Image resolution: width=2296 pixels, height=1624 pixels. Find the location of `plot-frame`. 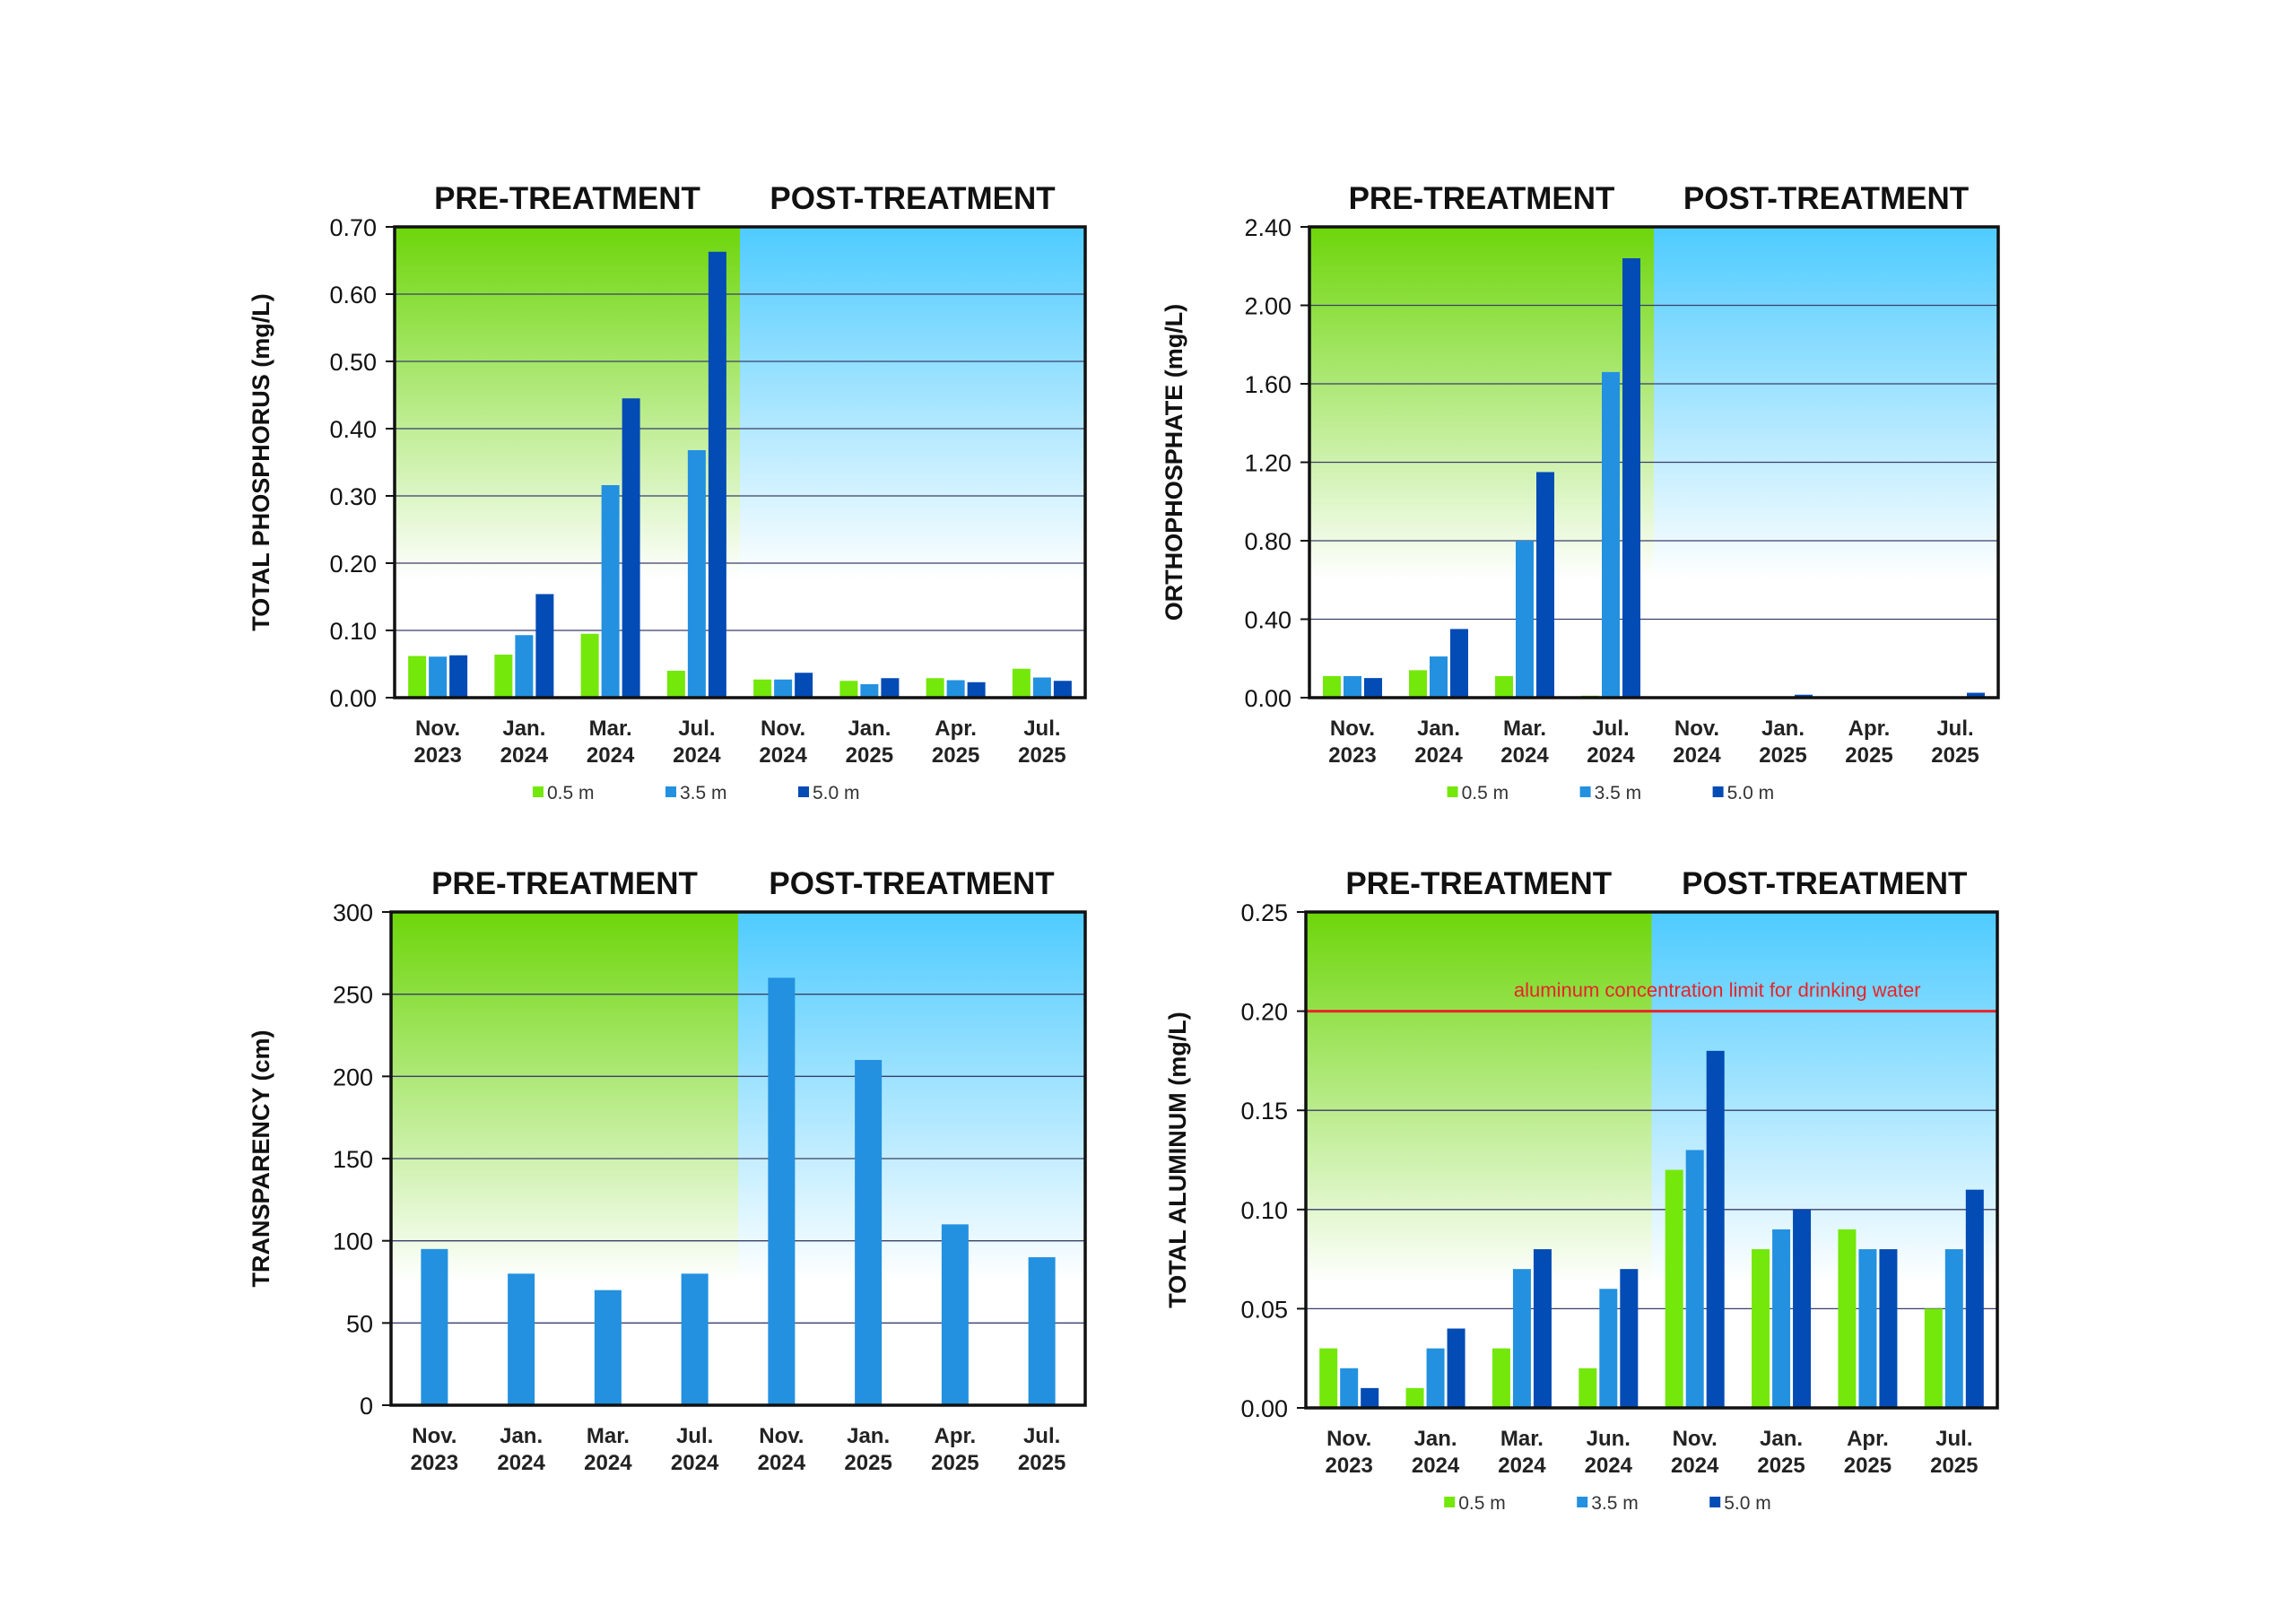

plot-frame is located at coordinates (740, 462).